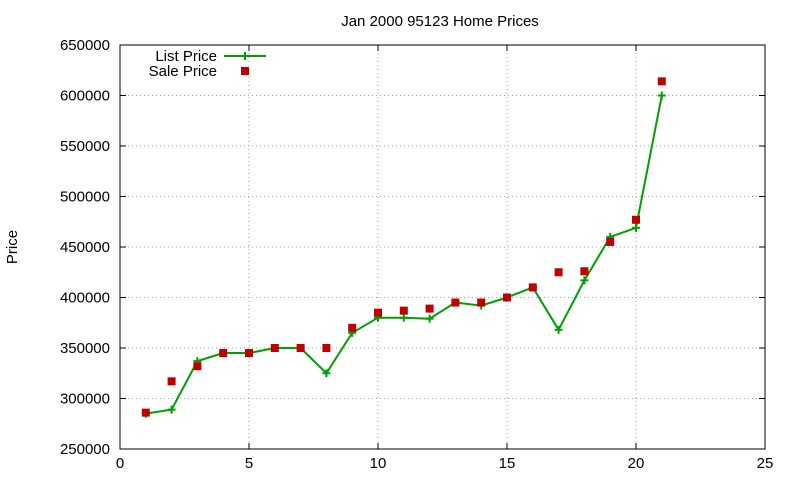  Describe the element at coordinates (85, 449) in the screenshot. I see `y-tick-label: 250000` at that location.